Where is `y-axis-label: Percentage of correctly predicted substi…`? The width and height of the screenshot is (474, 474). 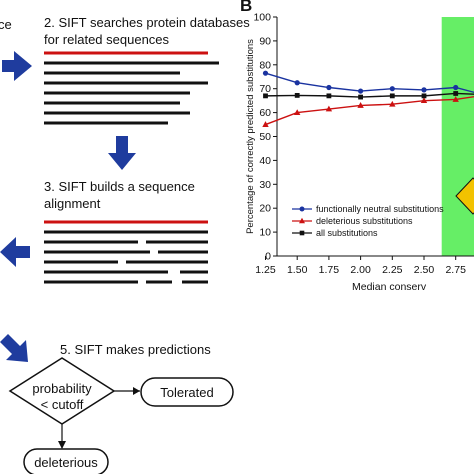 y-axis-label: Percentage of correctly predicted substi… is located at coordinates (250, 136).